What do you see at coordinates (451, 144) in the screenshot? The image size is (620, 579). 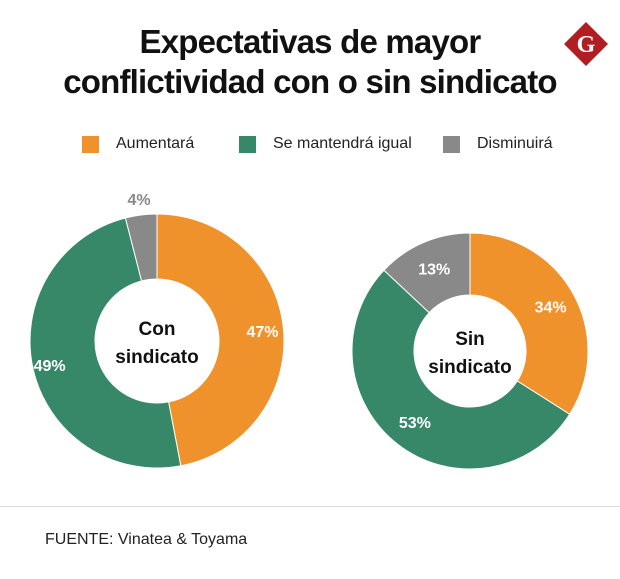 I see `legend-swatch-disminuira` at bounding box center [451, 144].